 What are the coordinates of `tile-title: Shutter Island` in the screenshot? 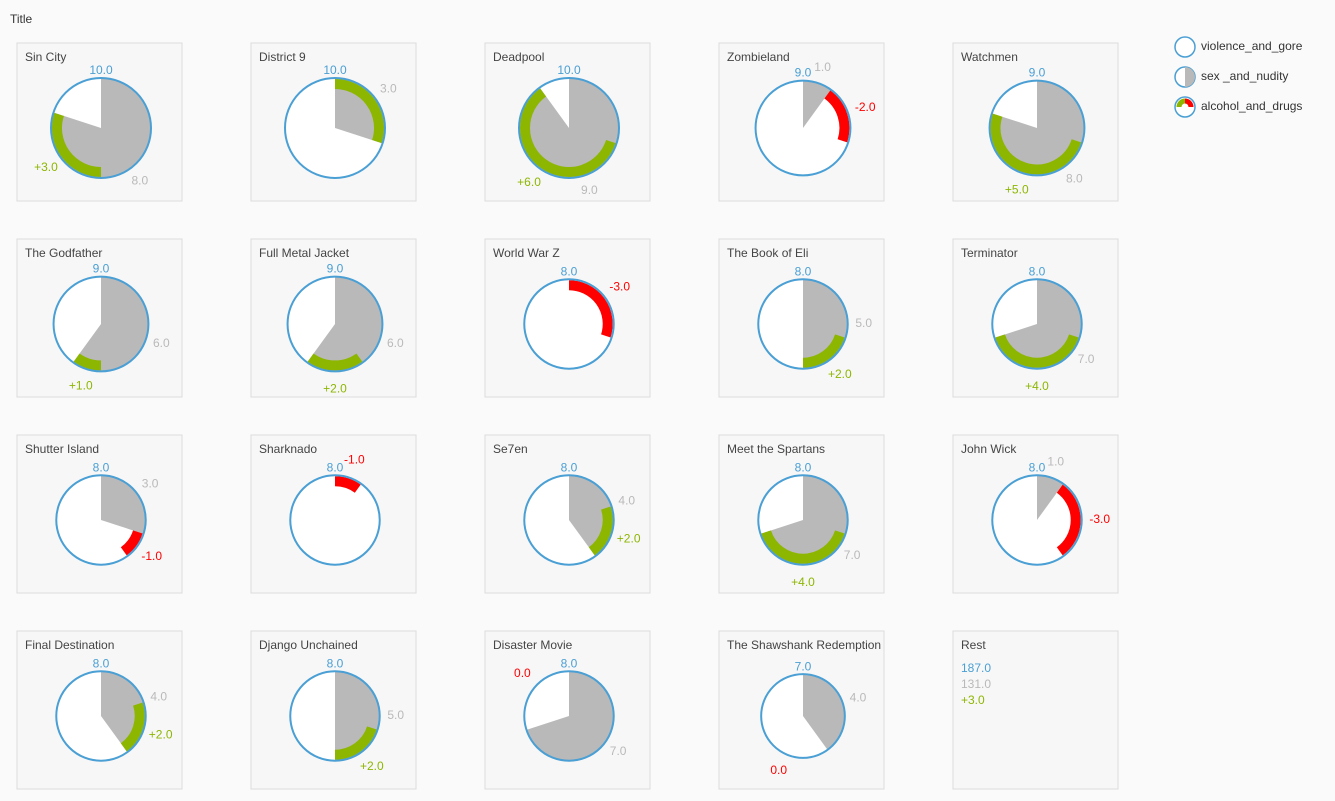 It's located at (62, 449).